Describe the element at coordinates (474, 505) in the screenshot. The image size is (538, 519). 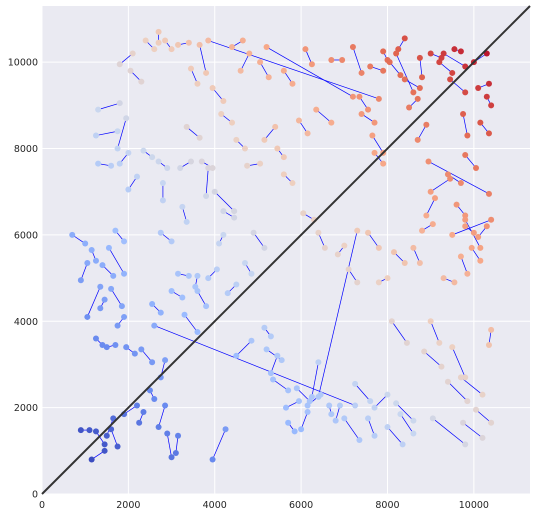
I see `x-tick-label: 10000` at that location.